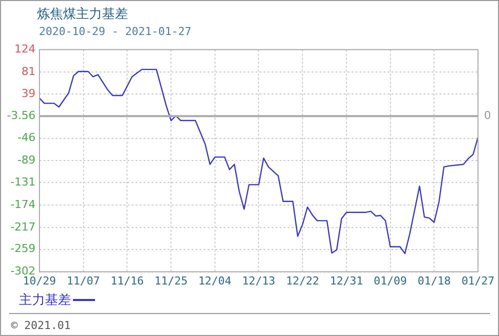 This screenshot has width=499, height=336. Describe the element at coordinates (127, 281) in the screenshot. I see `x-tick-label: 11/16` at that location.